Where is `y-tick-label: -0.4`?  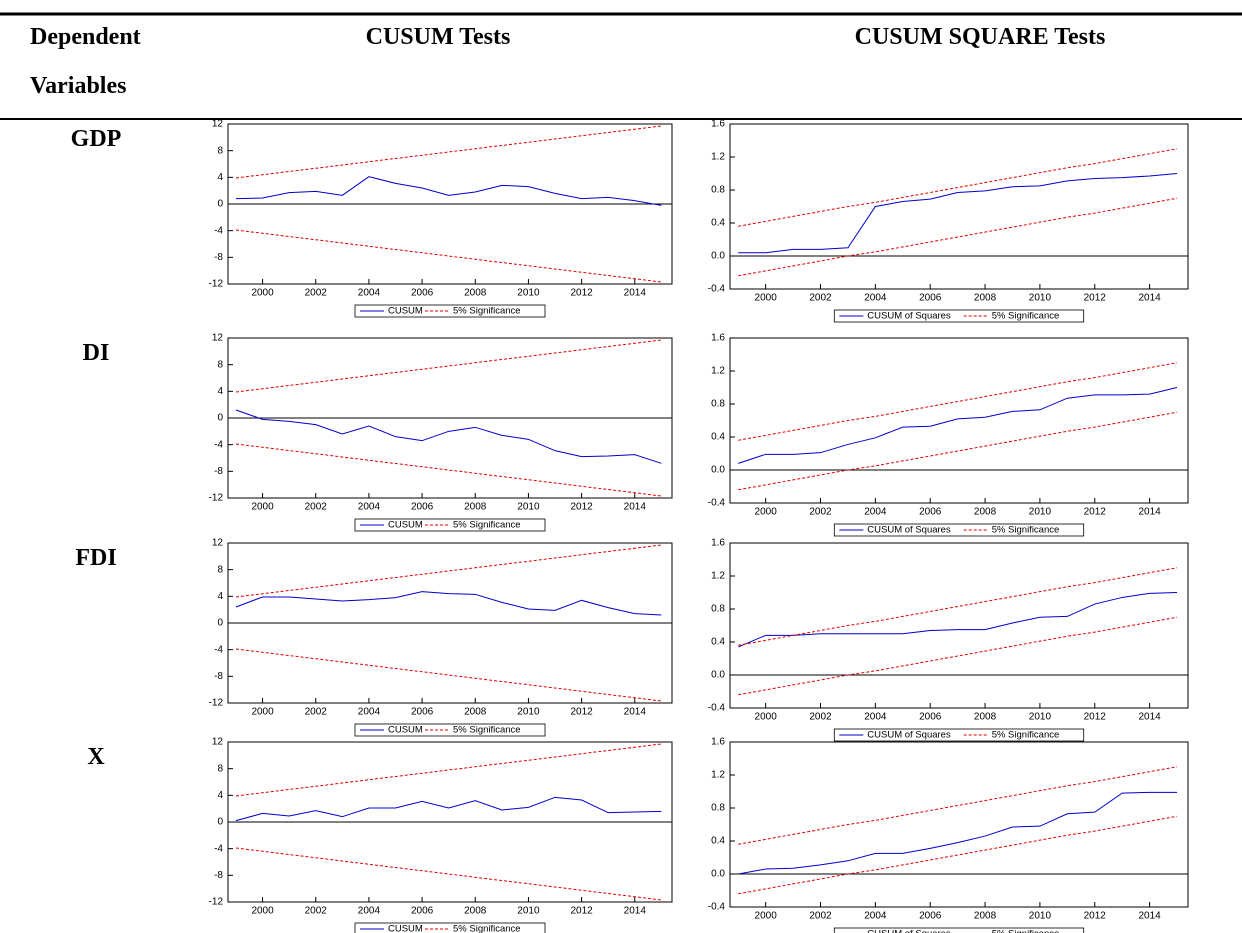 y-tick-label: -0.4 is located at coordinates (717, 907).